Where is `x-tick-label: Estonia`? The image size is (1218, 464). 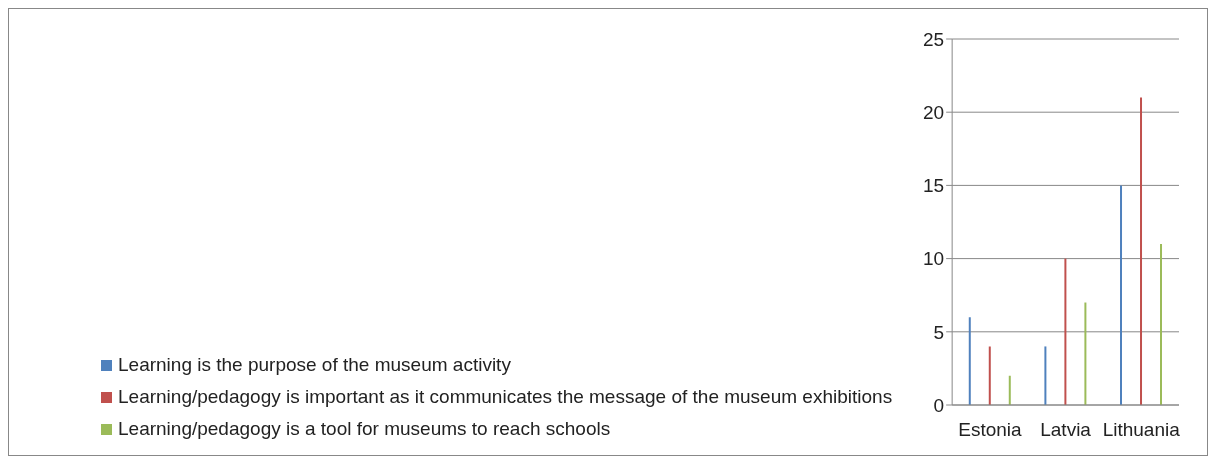 x-tick-label: Estonia is located at coordinates (990, 430).